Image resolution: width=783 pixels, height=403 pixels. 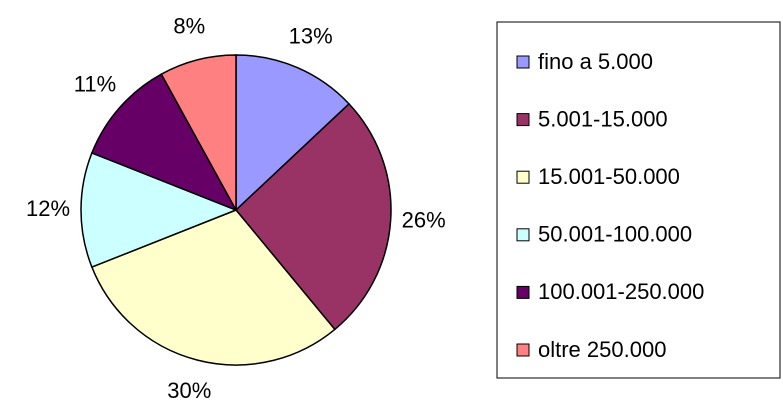 I want to click on legend-label: oltre 250.000, so click(x=602, y=349).